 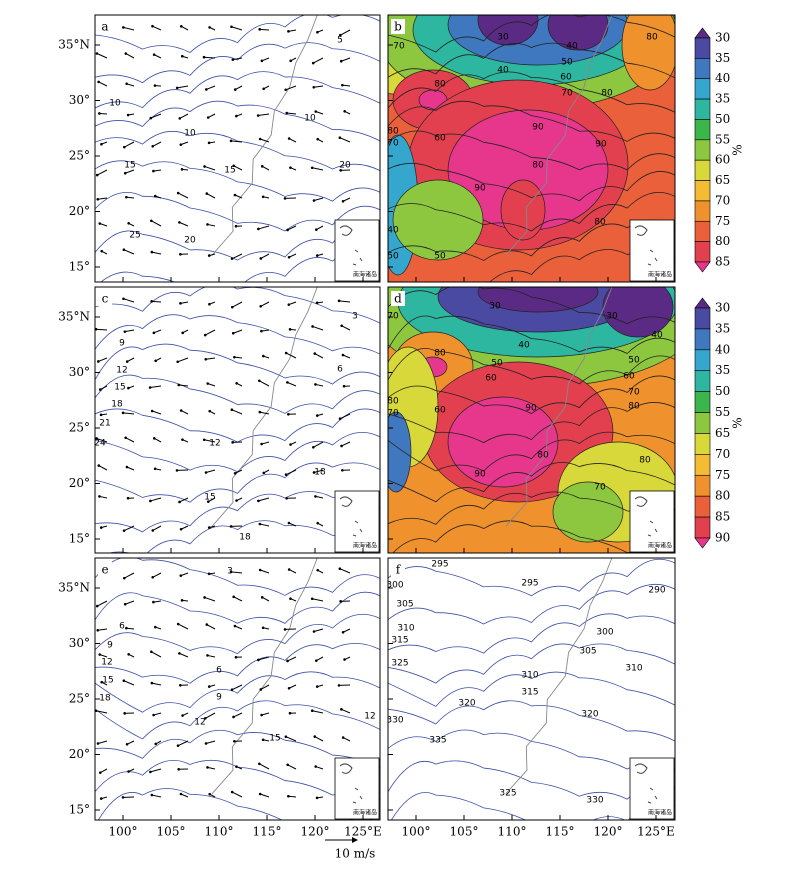 What do you see at coordinates (702, 33) in the screenshot?
I see `colorbar-tip` at bounding box center [702, 33].